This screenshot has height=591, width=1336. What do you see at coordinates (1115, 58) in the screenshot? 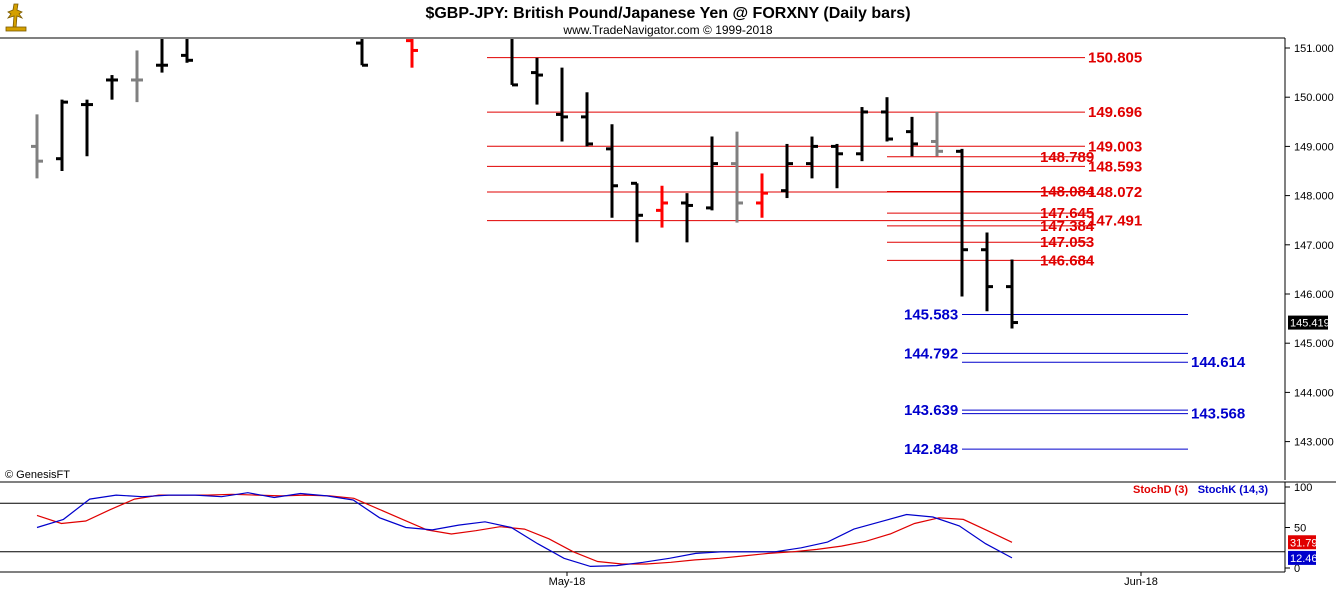
I see `level-label: 150.805` at bounding box center [1115, 58].